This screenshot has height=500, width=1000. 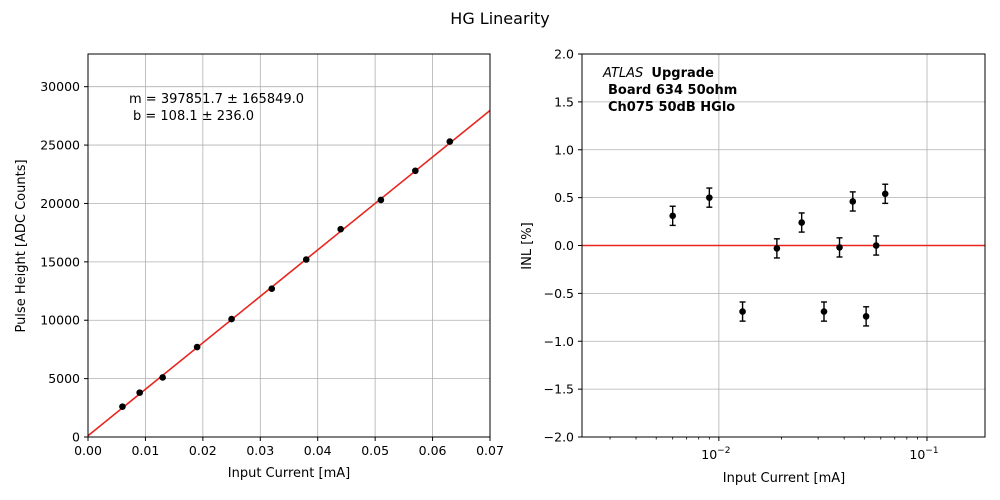 What do you see at coordinates (564, 101) in the screenshot?
I see `y-tick-label: 1.5` at bounding box center [564, 101].